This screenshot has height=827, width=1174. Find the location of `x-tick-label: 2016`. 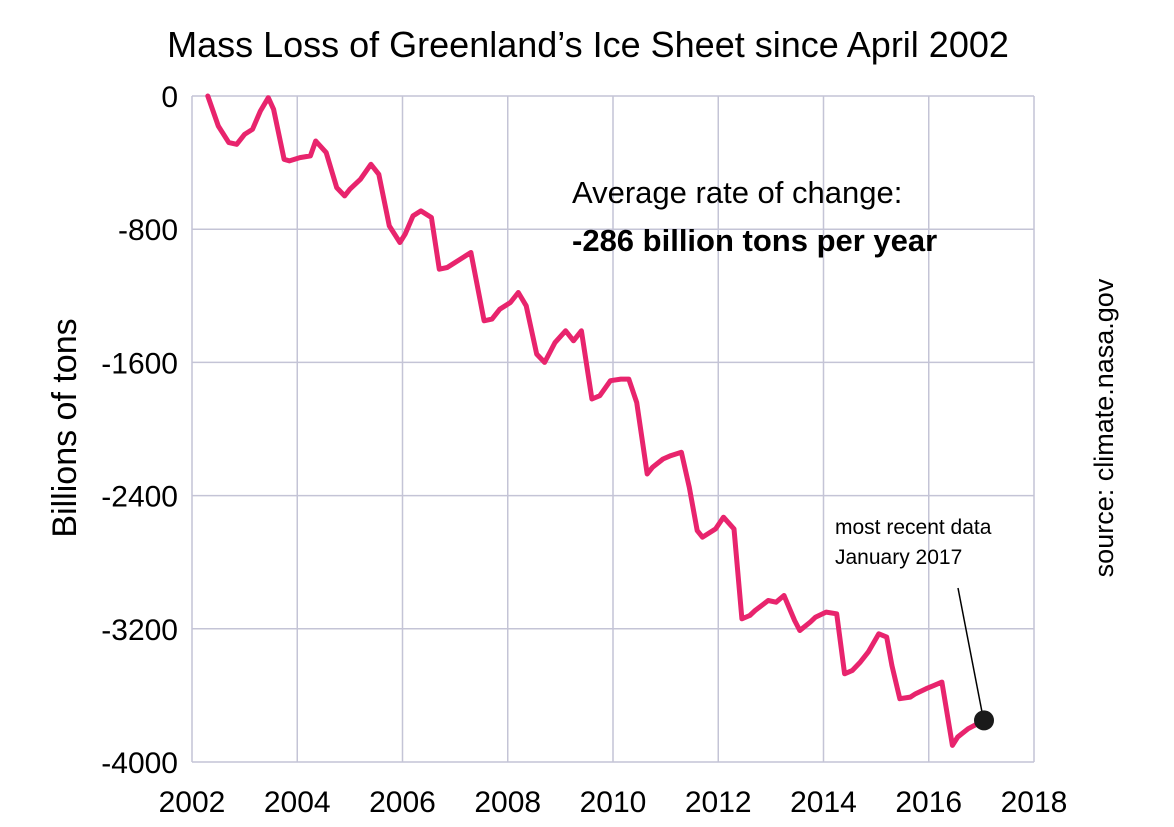

x-tick-label: 2016 is located at coordinates (928, 802).